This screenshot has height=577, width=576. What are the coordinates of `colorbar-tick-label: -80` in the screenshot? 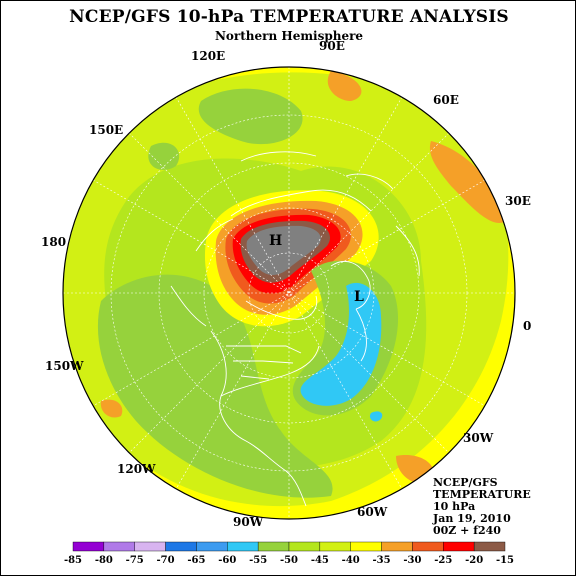 It's located at (104, 560).